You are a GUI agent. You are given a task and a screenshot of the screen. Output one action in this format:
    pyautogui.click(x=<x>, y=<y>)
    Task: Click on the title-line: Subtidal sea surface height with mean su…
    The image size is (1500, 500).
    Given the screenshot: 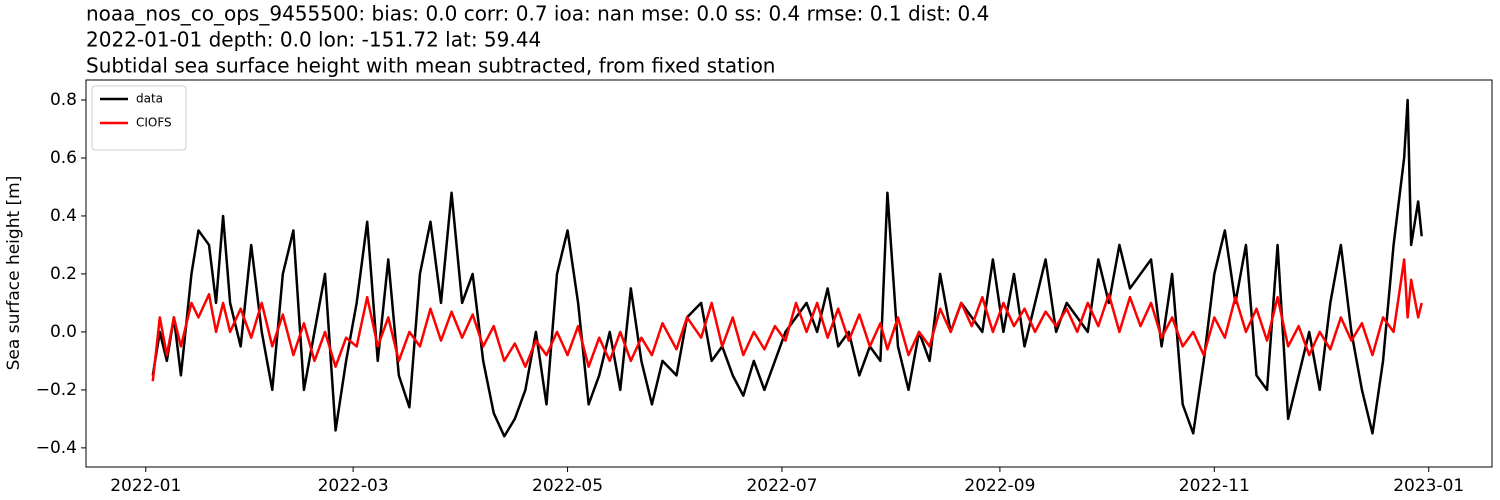 What is the action you would take?
    pyautogui.click(x=430, y=66)
    